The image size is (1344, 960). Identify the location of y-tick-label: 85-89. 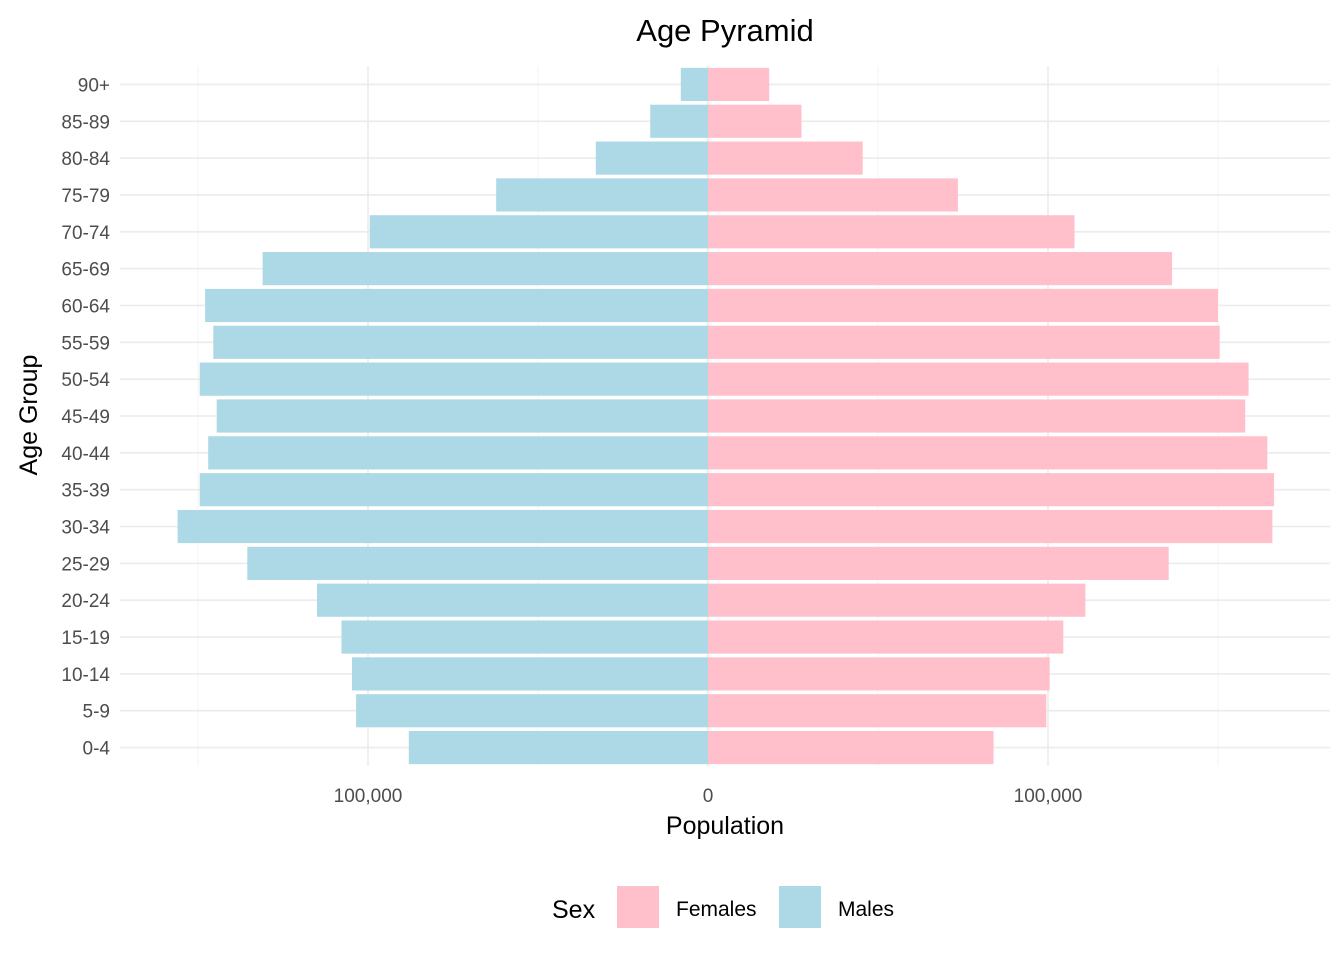
(85, 122).